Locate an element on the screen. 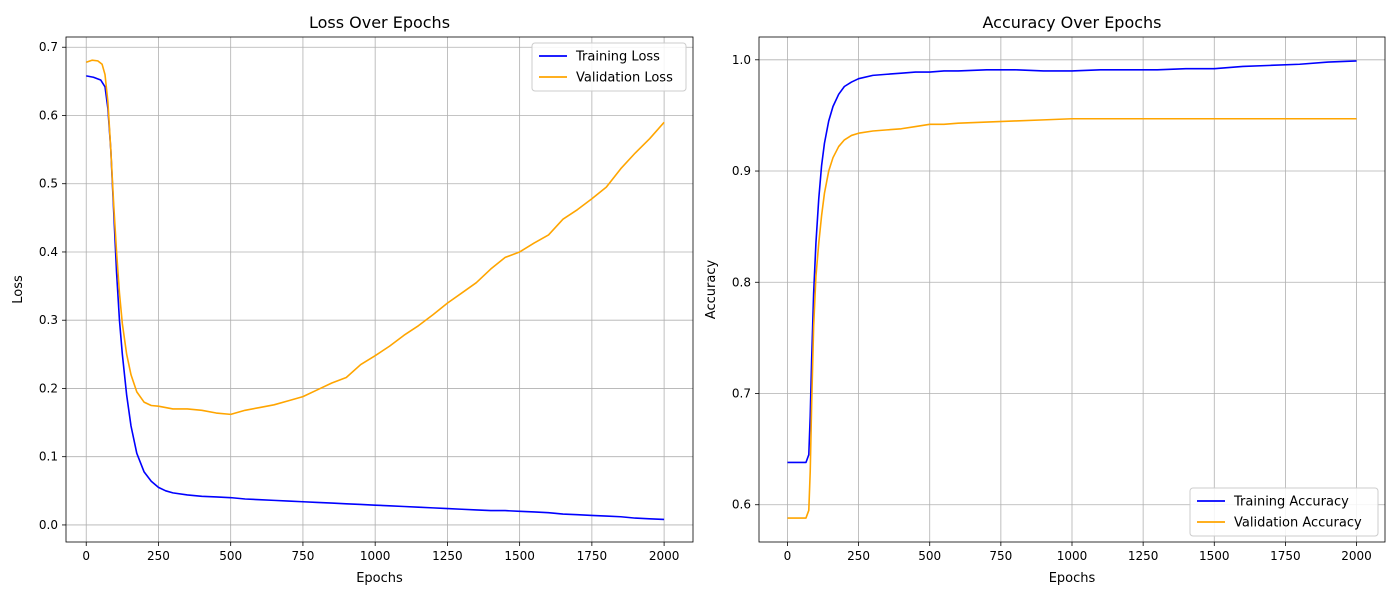  legend: Training Loss Validation Loss is located at coordinates (609, 67).